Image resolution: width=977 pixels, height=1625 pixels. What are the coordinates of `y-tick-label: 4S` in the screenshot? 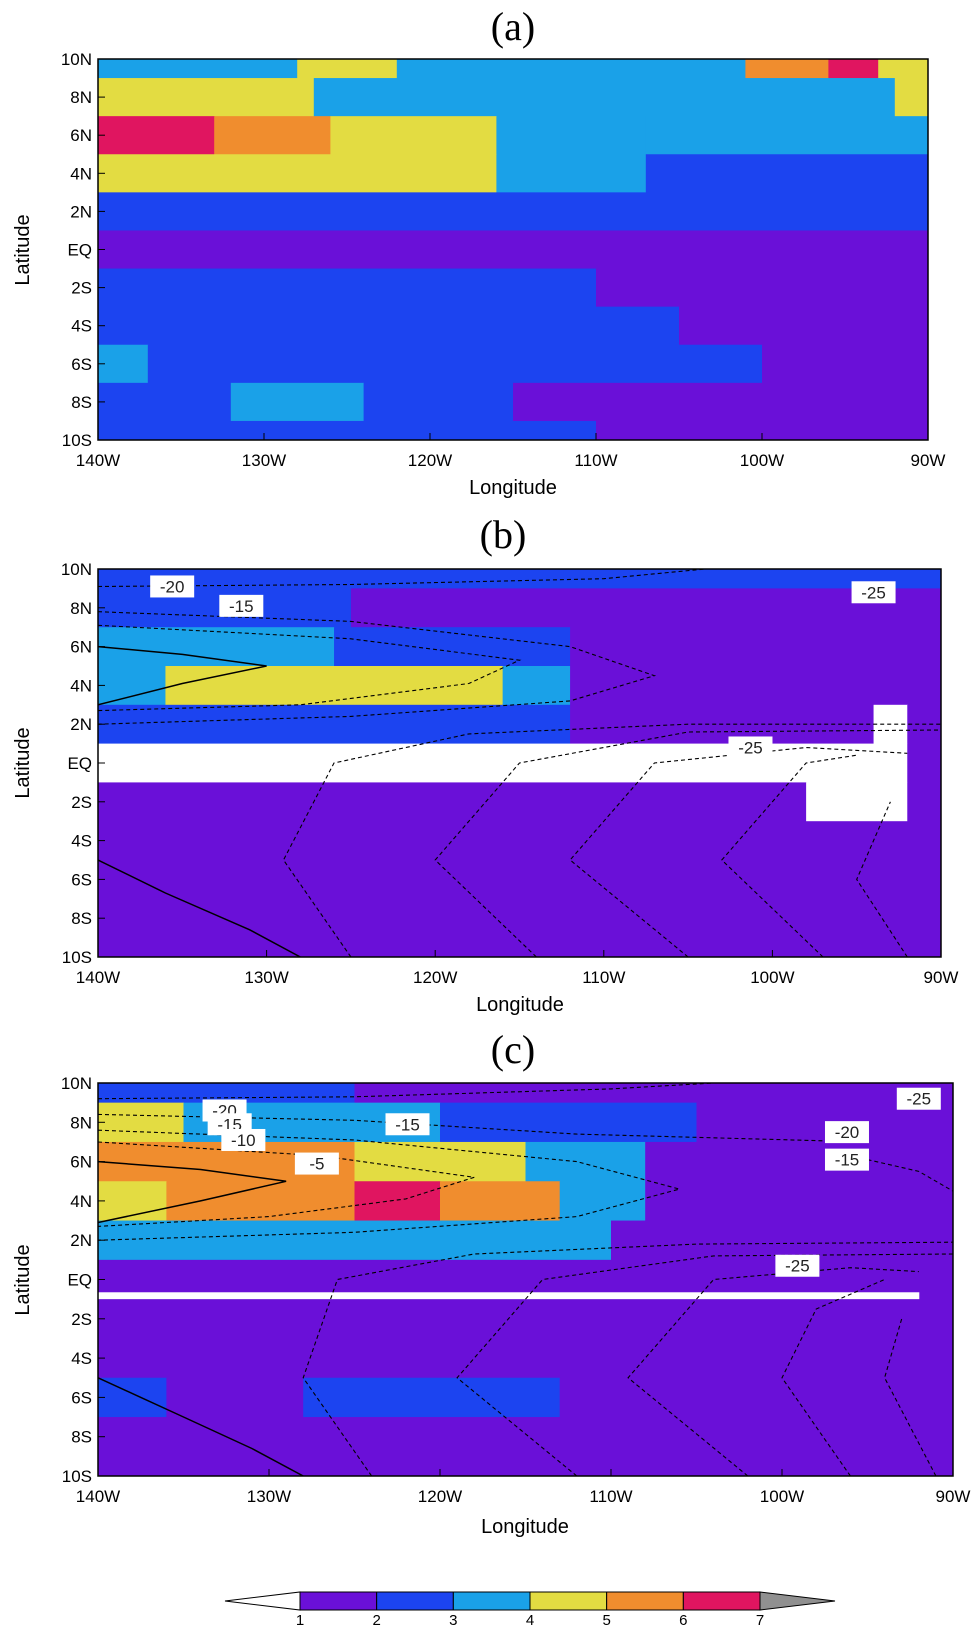 It's located at (81, 841).